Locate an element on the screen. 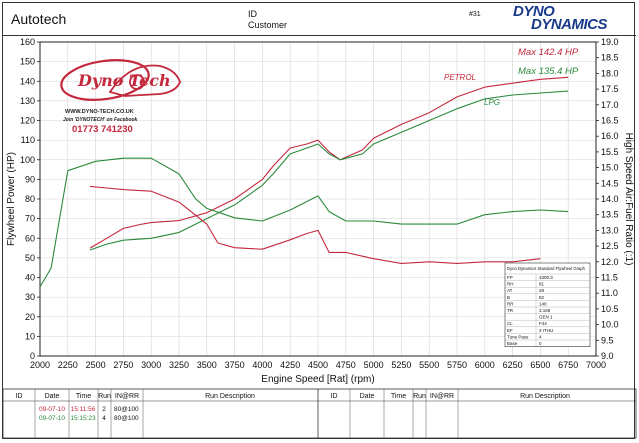 The width and height of the screenshot is (639, 443). petrol-afr-line is located at coordinates (315, 224).